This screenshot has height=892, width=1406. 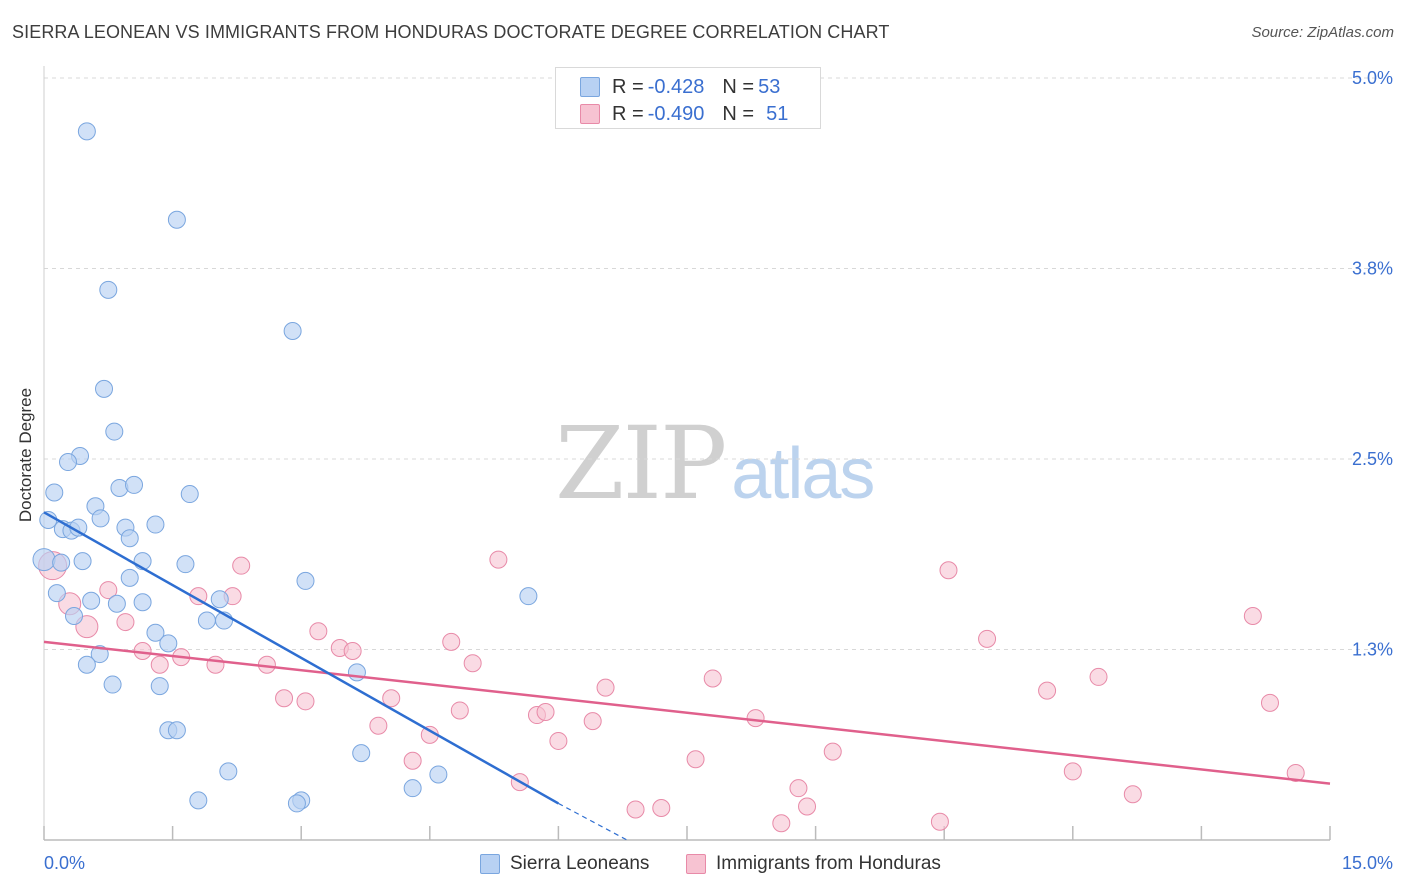 I want to click on legend-label: Sierra Leoneans, so click(x=580, y=863).